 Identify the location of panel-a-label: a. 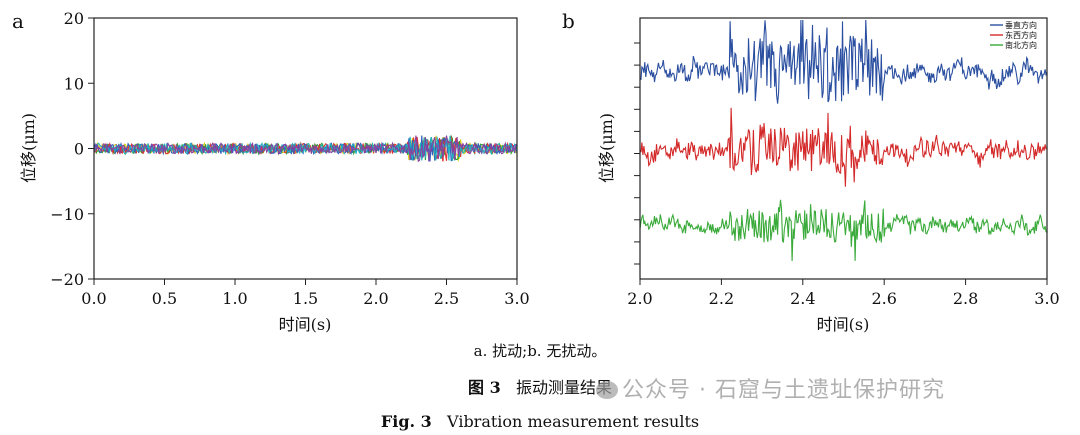
(18, 21).